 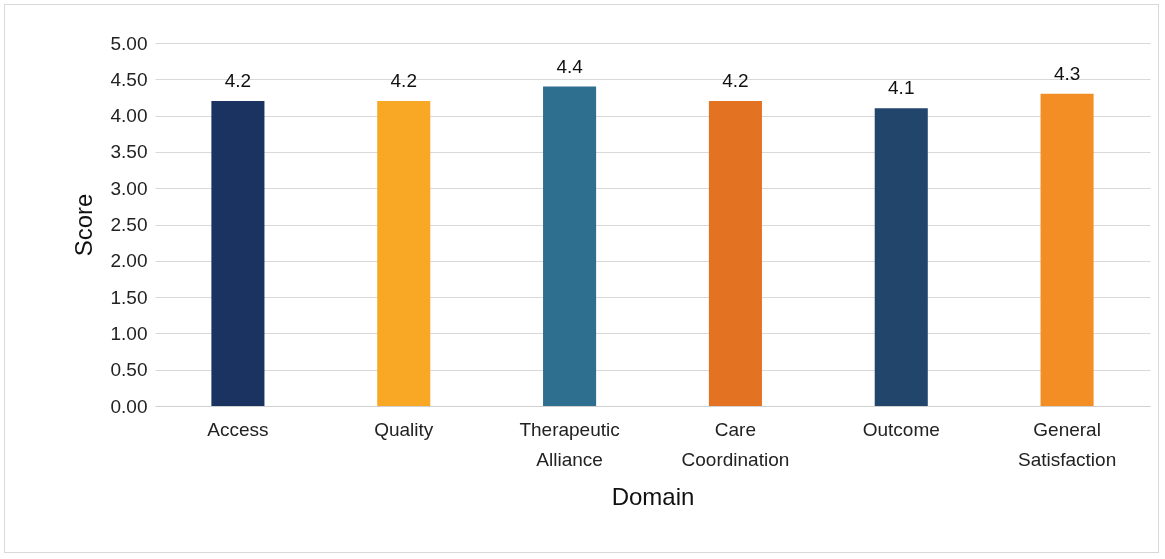 I want to click on x-axis-title: Domain, so click(x=653, y=496).